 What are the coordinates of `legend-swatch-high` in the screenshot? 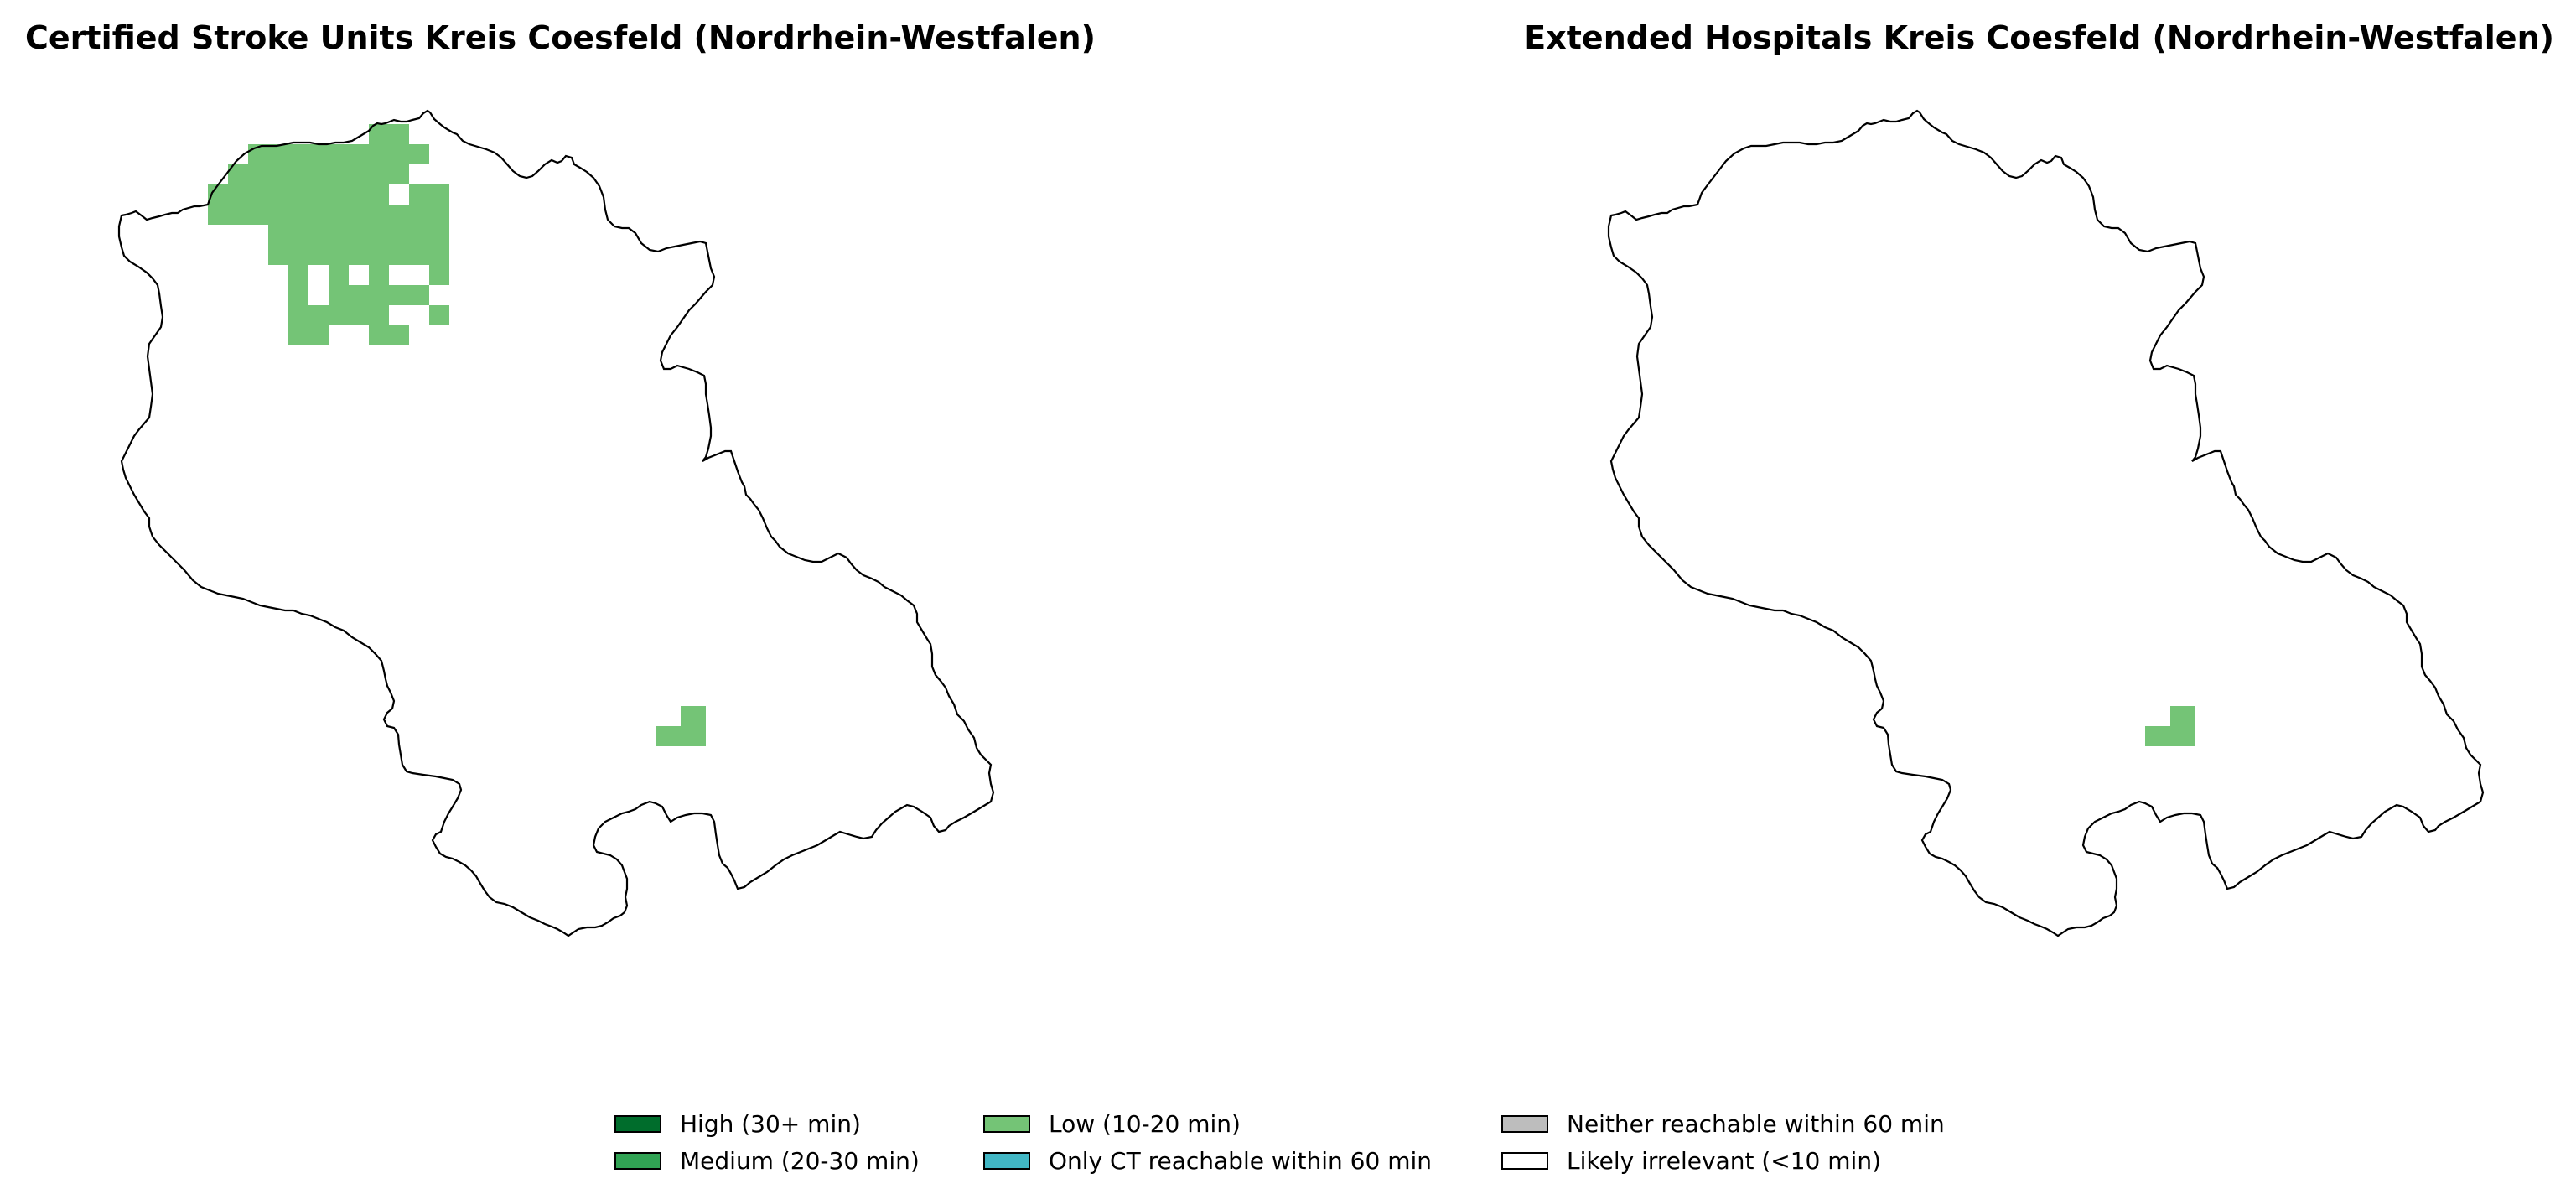 It's located at (637, 1123).